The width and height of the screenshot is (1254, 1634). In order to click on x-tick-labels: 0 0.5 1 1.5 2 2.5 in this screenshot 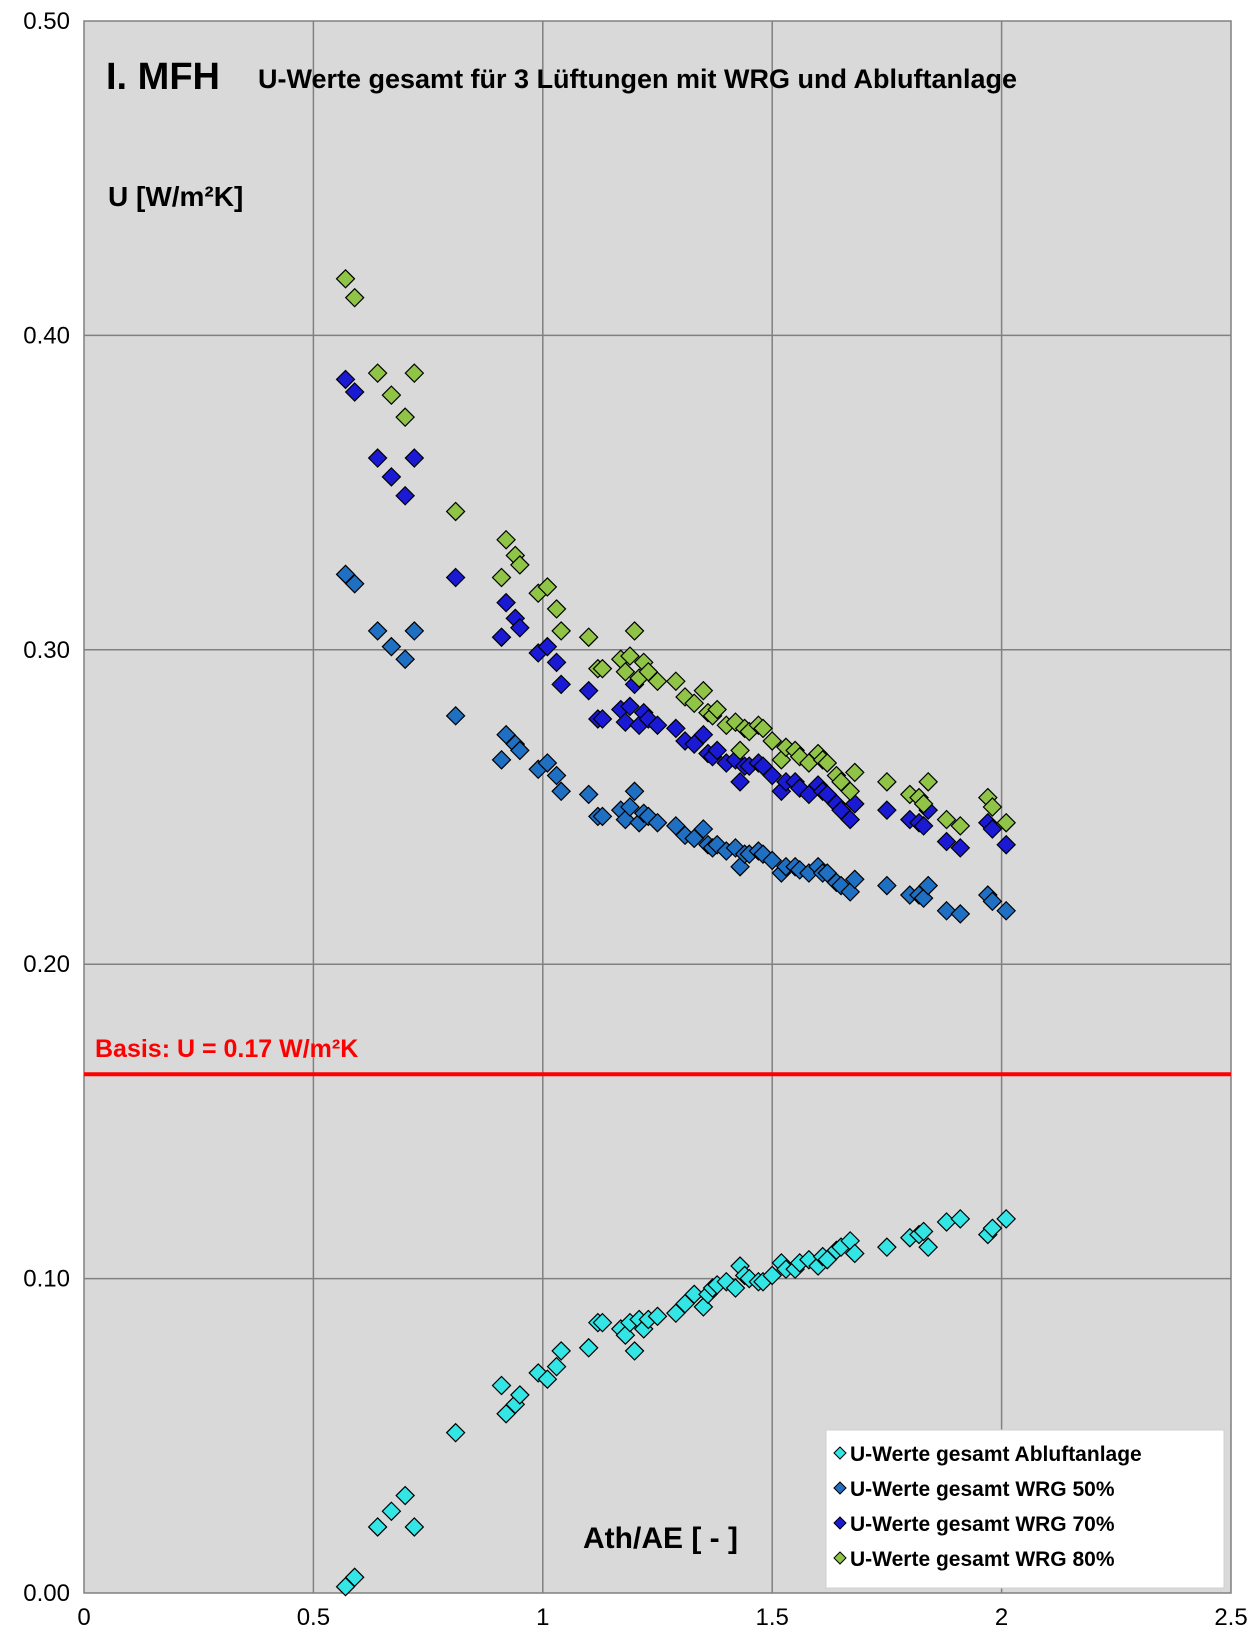, I will do `click(662, 1617)`.